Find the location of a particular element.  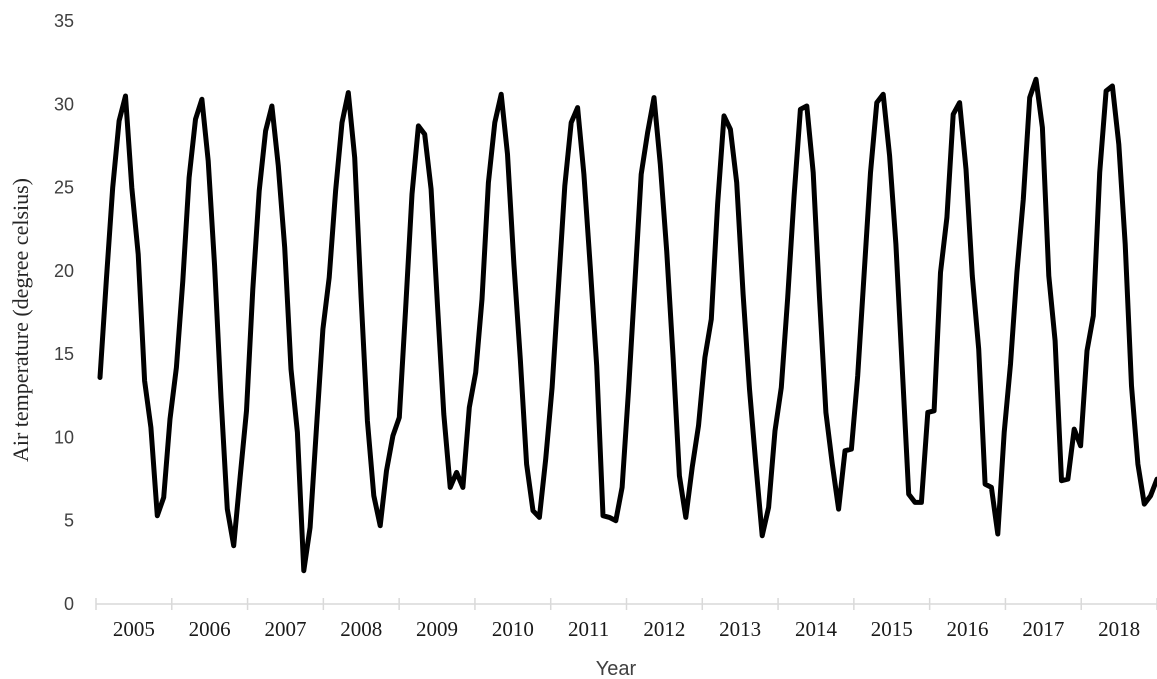

x-tick-label: 2009 is located at coordinates (437, 629).